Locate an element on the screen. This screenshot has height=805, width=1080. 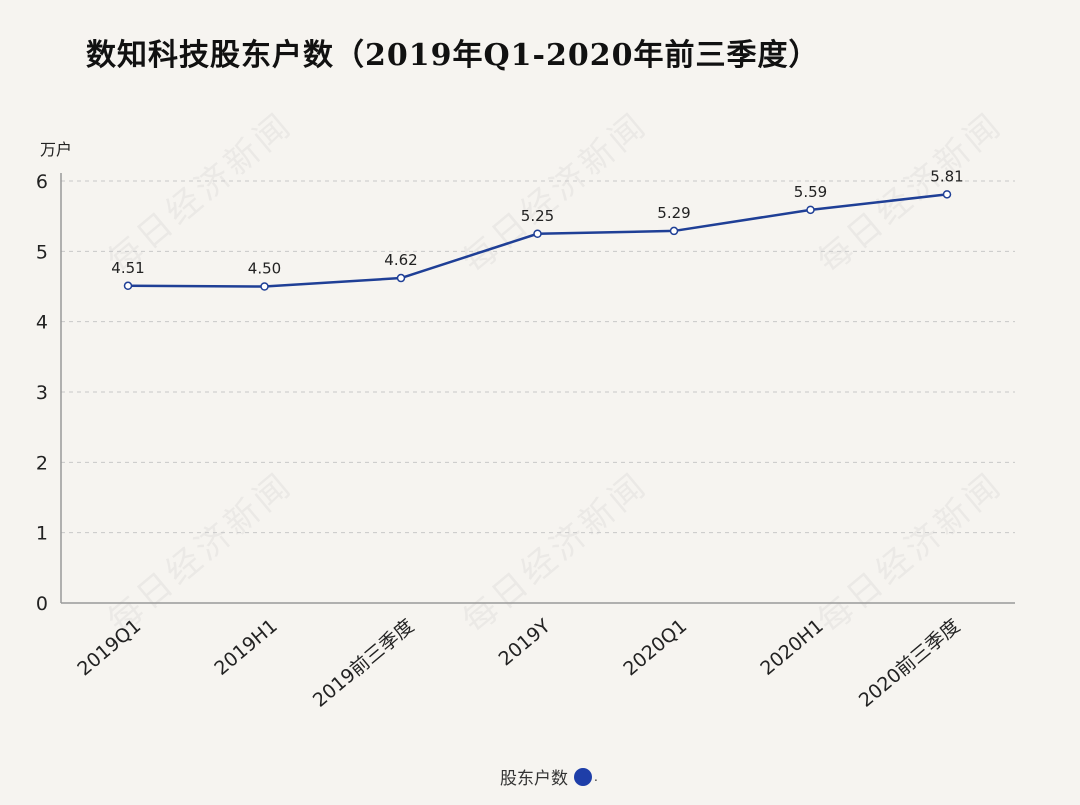
x-tick-label: 2019前三季度 is located at coordinates (363, 663).